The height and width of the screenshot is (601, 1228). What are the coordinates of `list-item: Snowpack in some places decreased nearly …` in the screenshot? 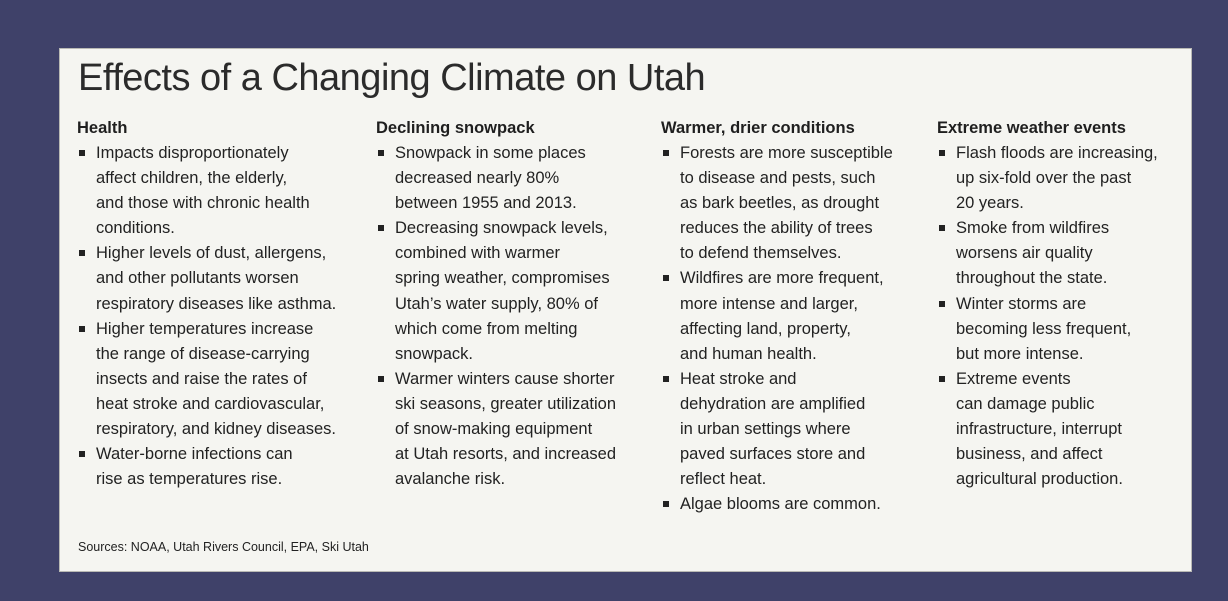 It's located at (496, 178).